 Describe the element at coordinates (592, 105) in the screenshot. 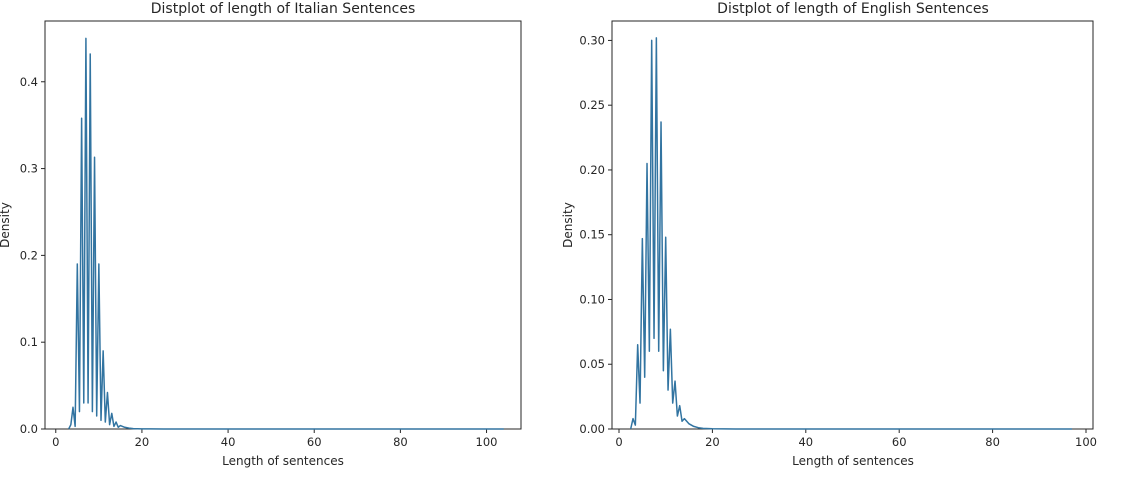

I see `y-tick-label: 0.25` at that location.